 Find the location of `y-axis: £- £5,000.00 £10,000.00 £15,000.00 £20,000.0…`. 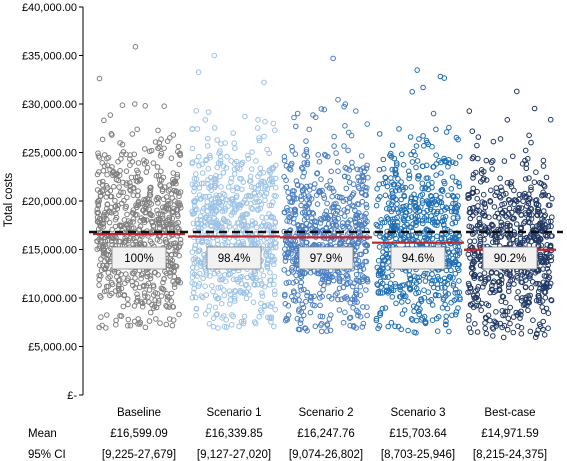

y-axis: £- £5,000.00 £10,000.00 £15,000.00 £20,000.0… is located at coordinates (53, 202).